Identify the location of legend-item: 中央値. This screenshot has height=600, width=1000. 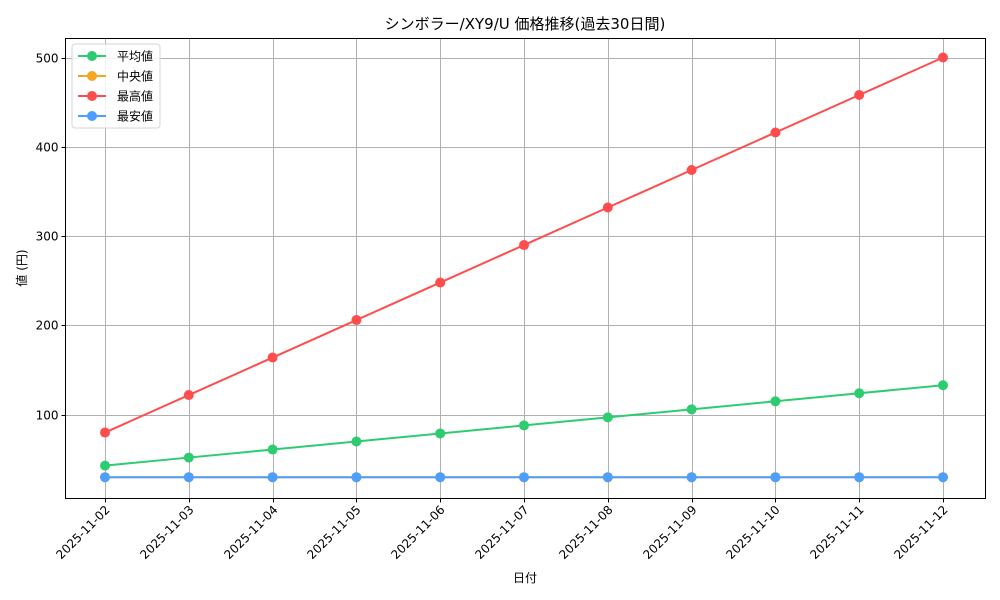
(115, 76).